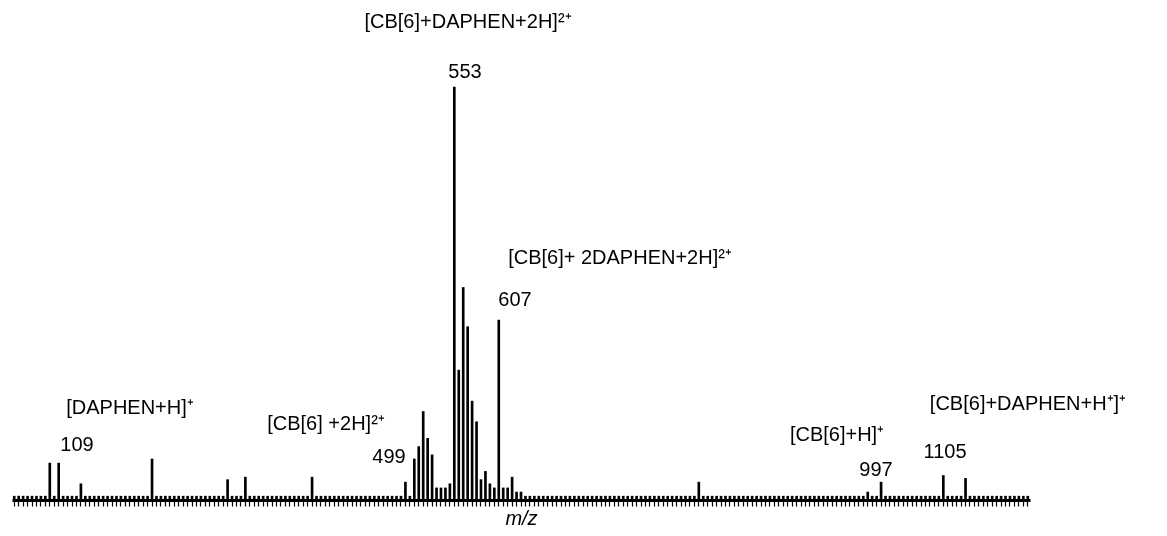 The image size is (1167, 536). I want to click on annotation: [CB[6]+ 2DAPHEN+2H]²⁺, so click(620, 257).